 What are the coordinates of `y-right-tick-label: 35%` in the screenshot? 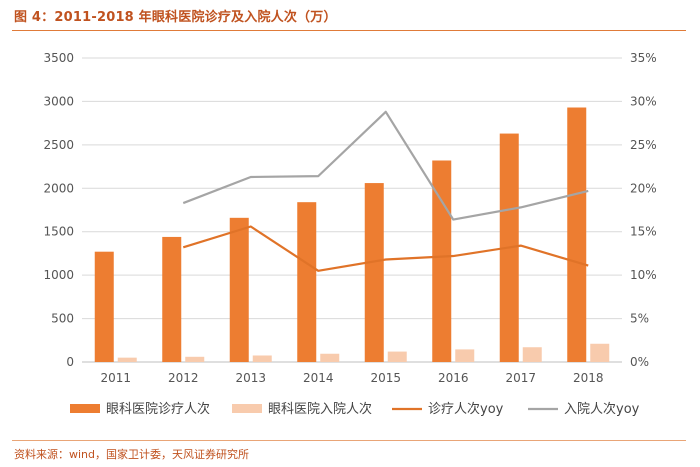 It's located at (643, 58).